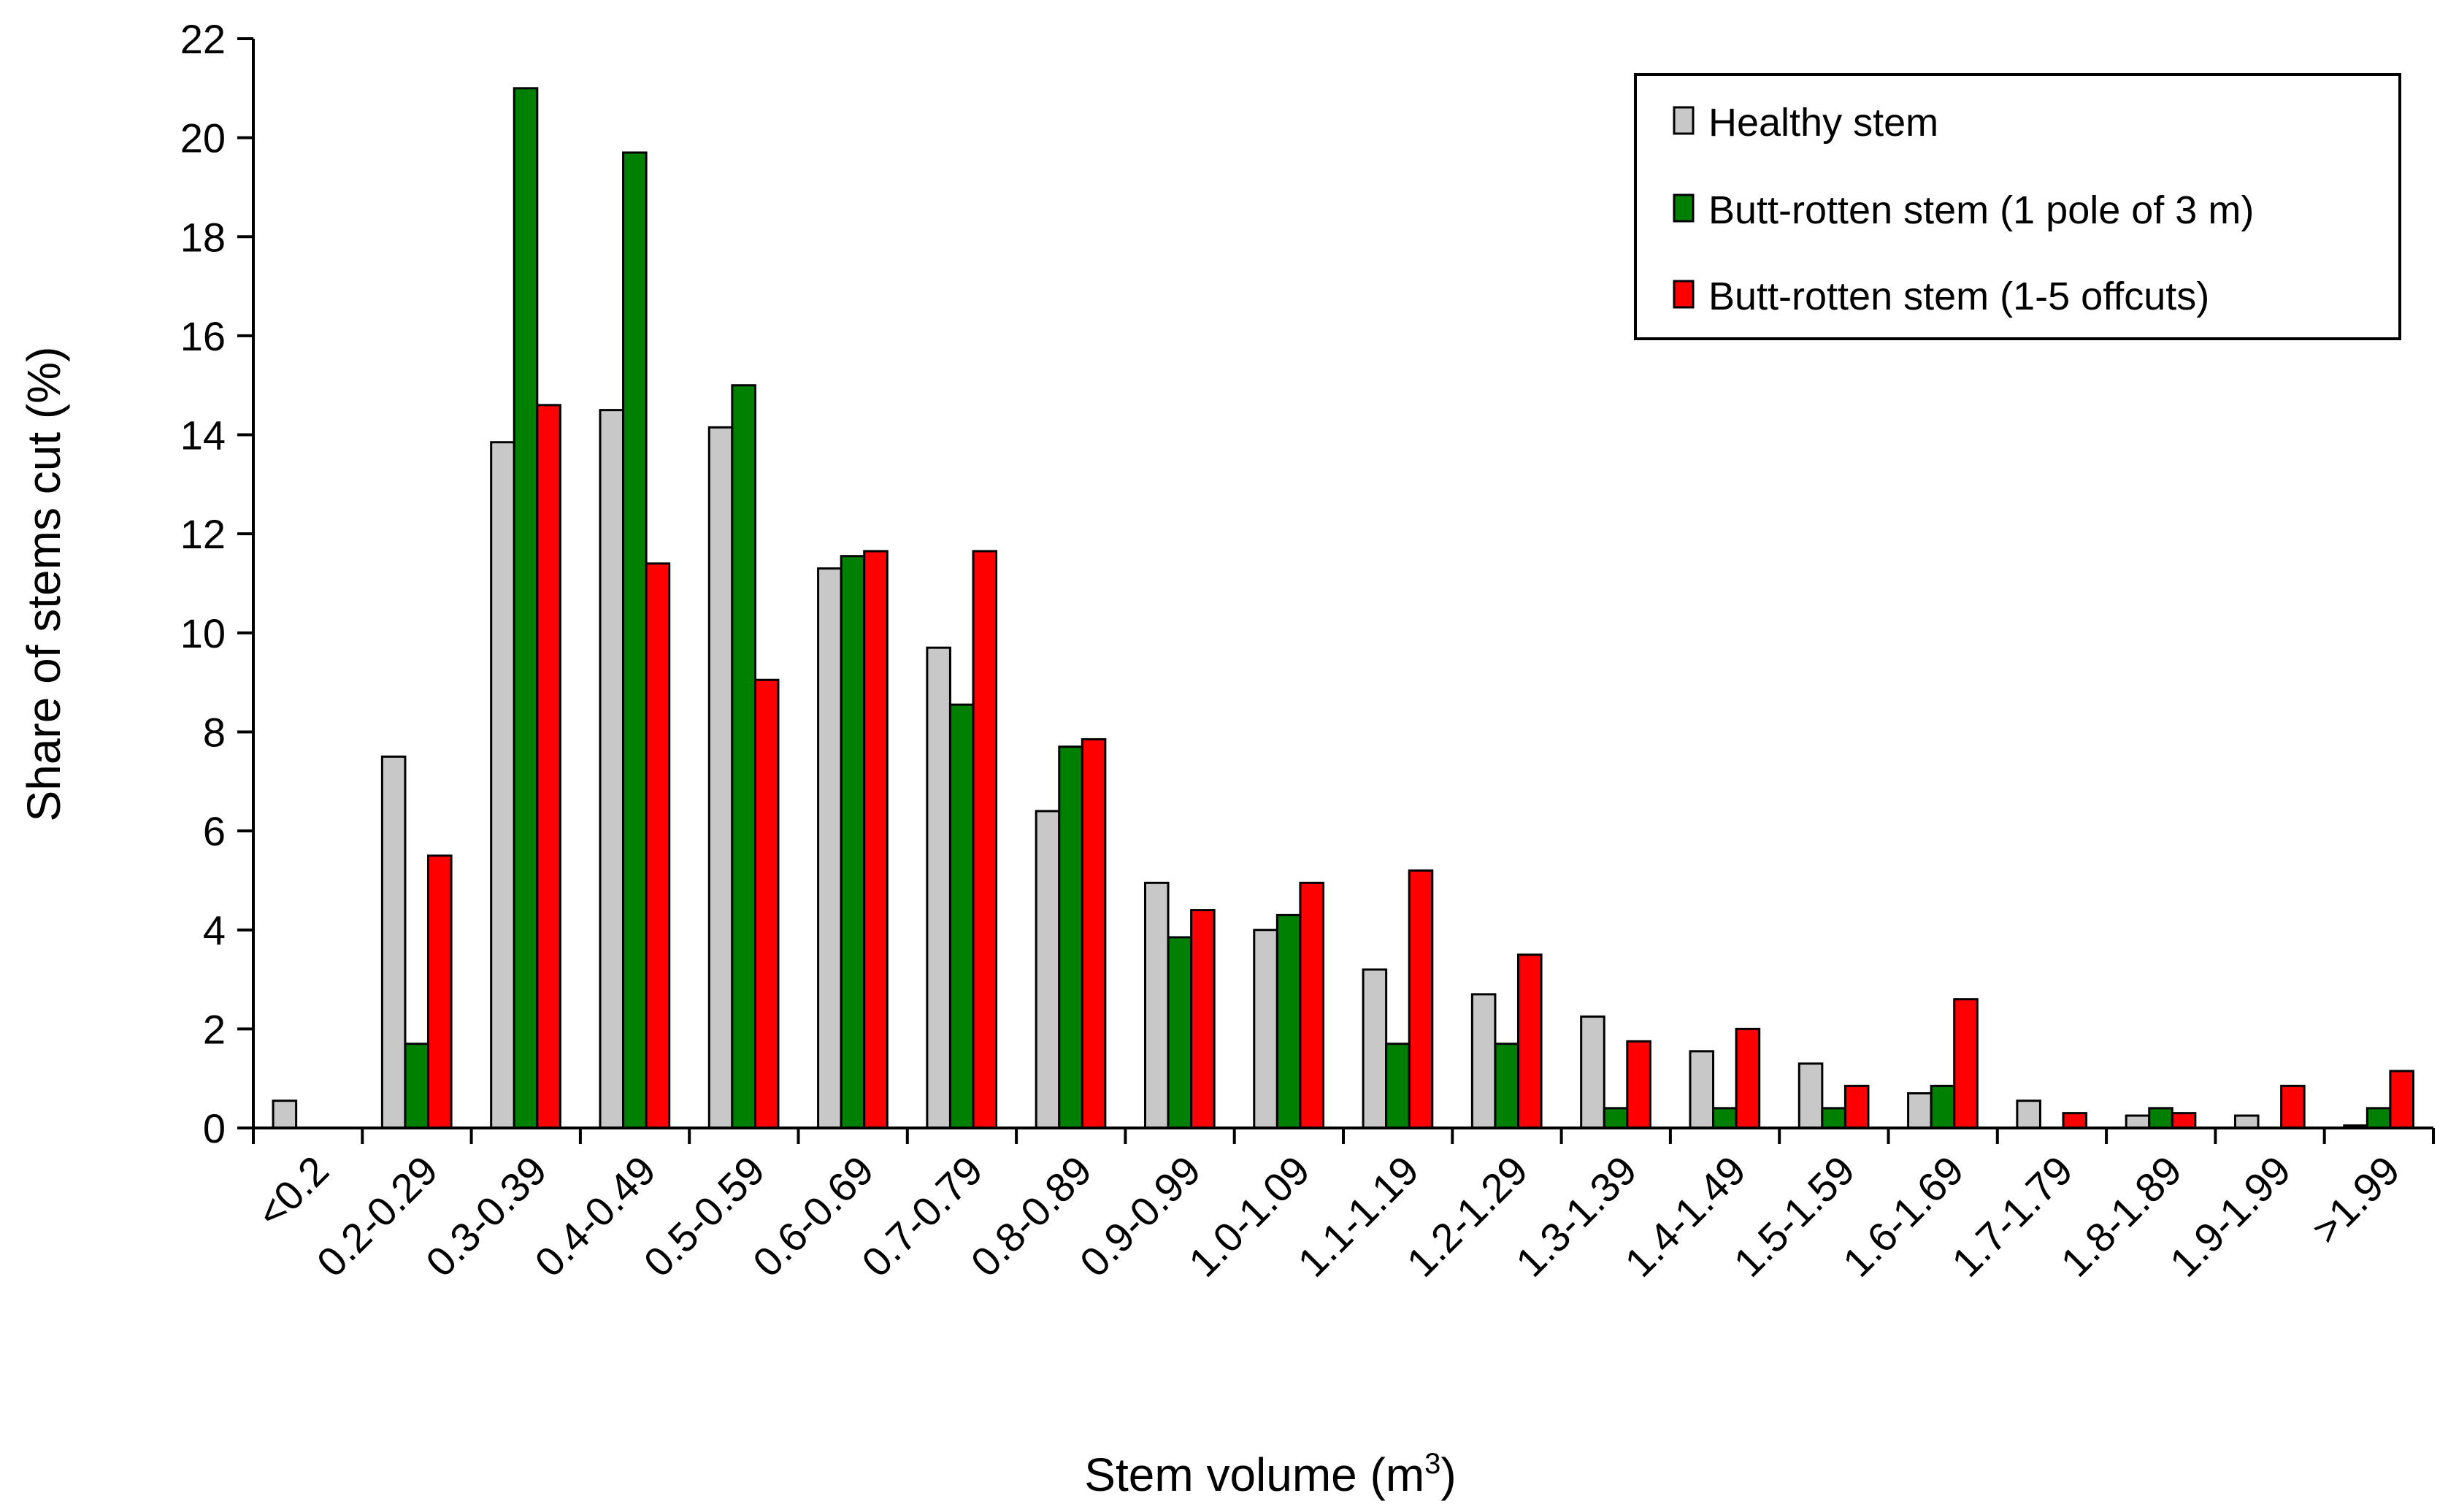  I want to click on x-tick-label-17: 1.8-1.89, so click(2121, 1216).